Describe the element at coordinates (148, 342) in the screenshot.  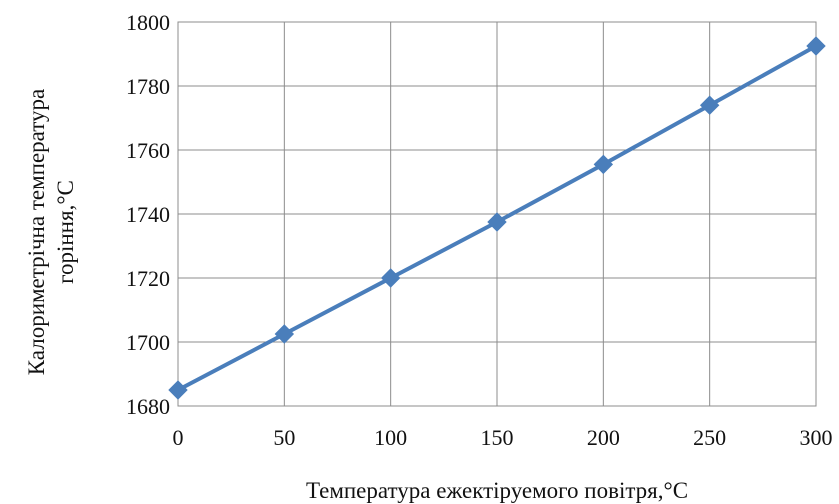
I see `y-tick-label: 1700` at that location.